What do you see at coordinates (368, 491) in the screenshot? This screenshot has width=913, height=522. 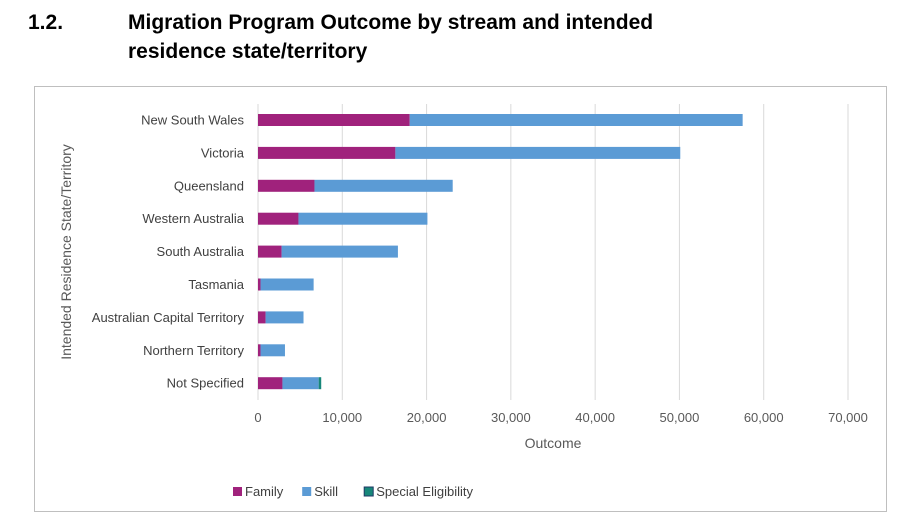 I see `legend-swatch-special-eligibility` at bounding box center [368, 491].